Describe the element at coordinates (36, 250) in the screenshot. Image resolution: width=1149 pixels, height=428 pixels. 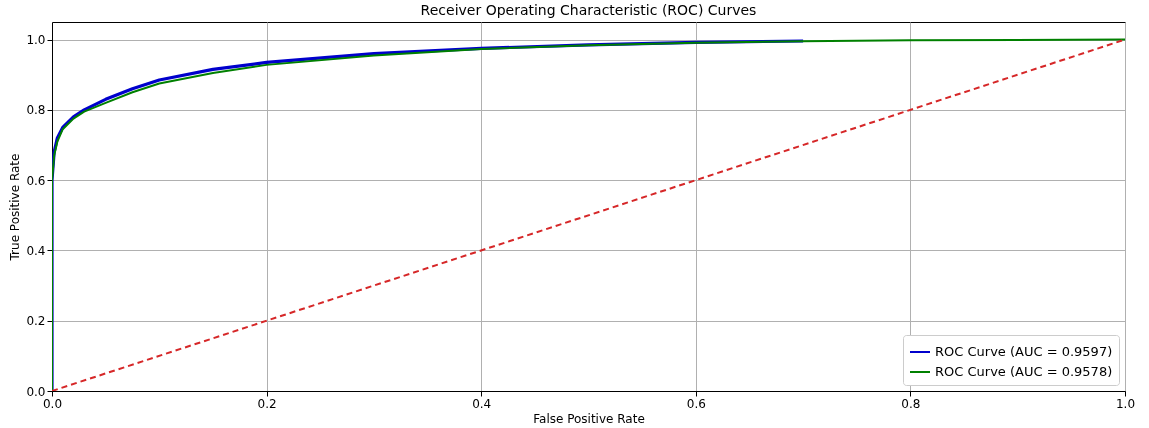
I see `y-tick-label: 0.4` at that location.